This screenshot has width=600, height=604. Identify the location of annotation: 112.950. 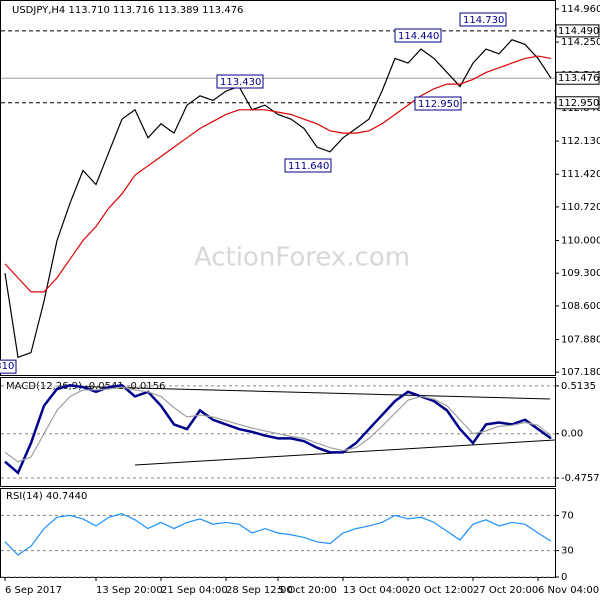
(438, 104).